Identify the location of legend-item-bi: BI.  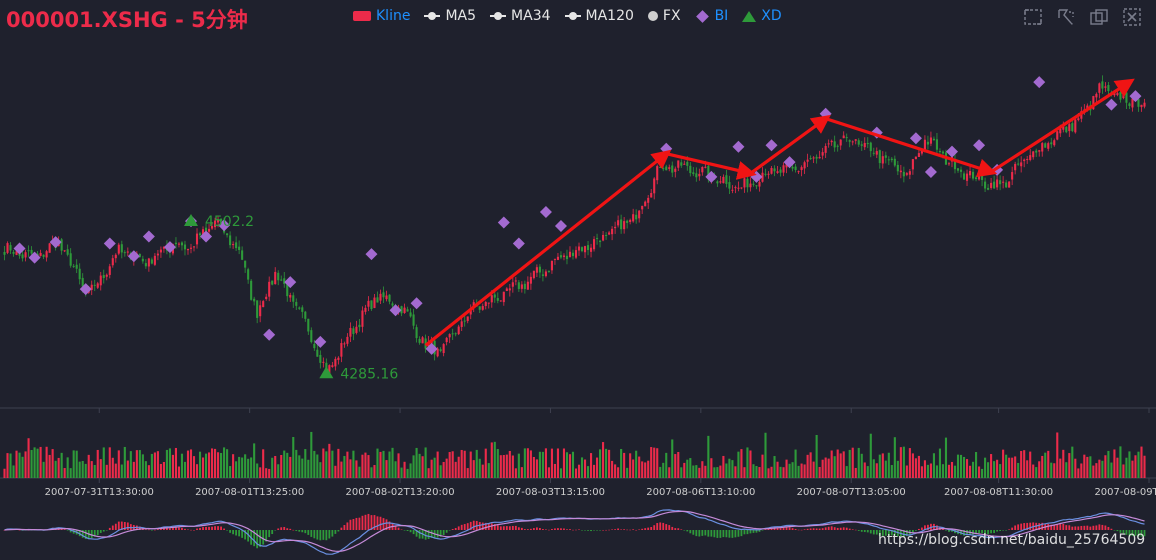
(711, 16).